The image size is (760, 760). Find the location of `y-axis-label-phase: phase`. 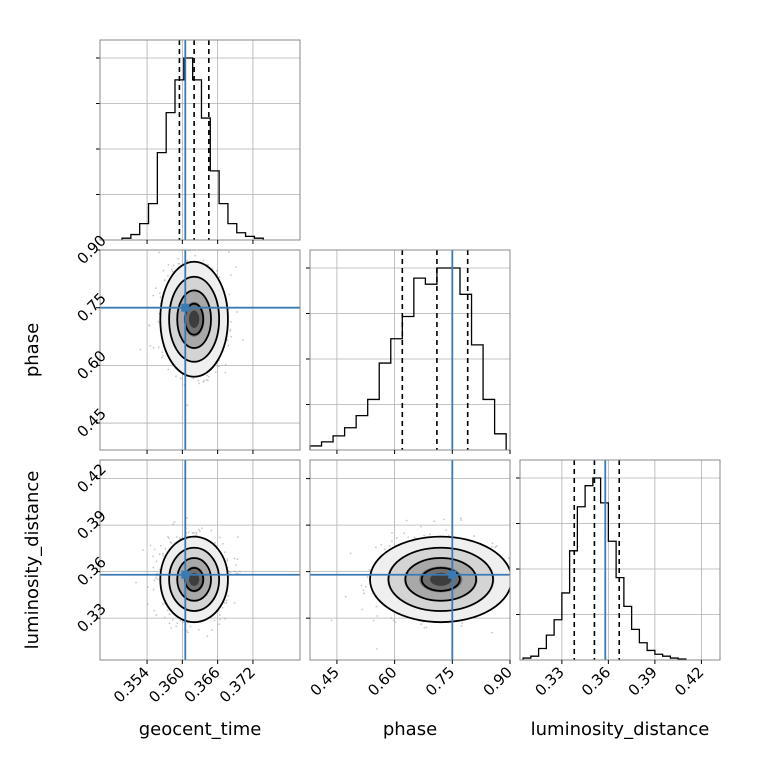

y-axis-label-phase: phase is located at coordinates (32, 350).